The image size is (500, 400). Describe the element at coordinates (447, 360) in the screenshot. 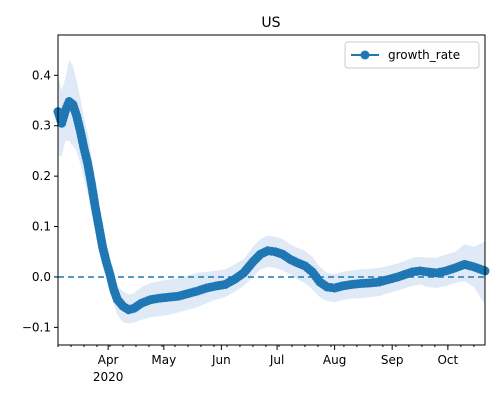

I see `x-tick-label: Oct` at that location.